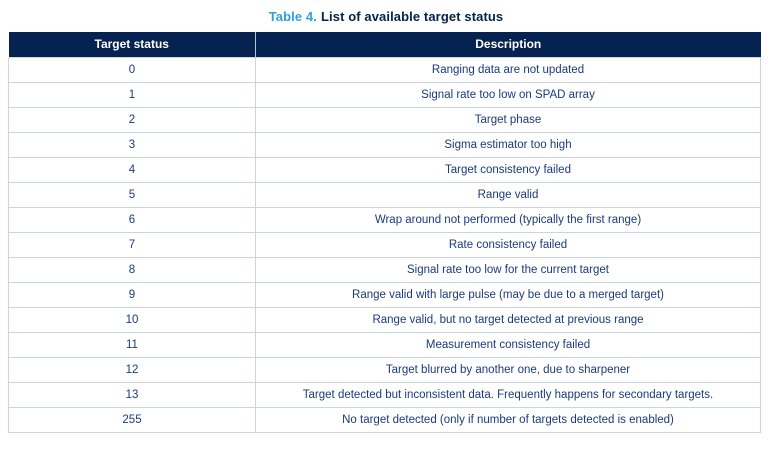 Image resolution: width=772 pixels, height=466 pixels. I want to click on table-row: 11 Measurement consistency failed, so click(384, 344).